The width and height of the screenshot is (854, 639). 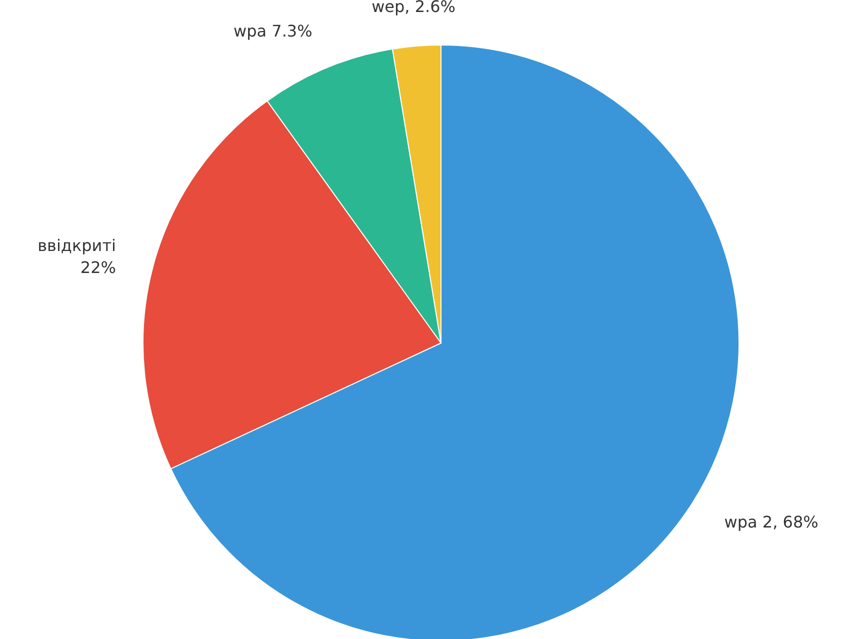 What do you see at coordinates (771, 522) in the screenshot?
I see `slice-label: wpa 2, 68%` at bounding box center [771, 522].